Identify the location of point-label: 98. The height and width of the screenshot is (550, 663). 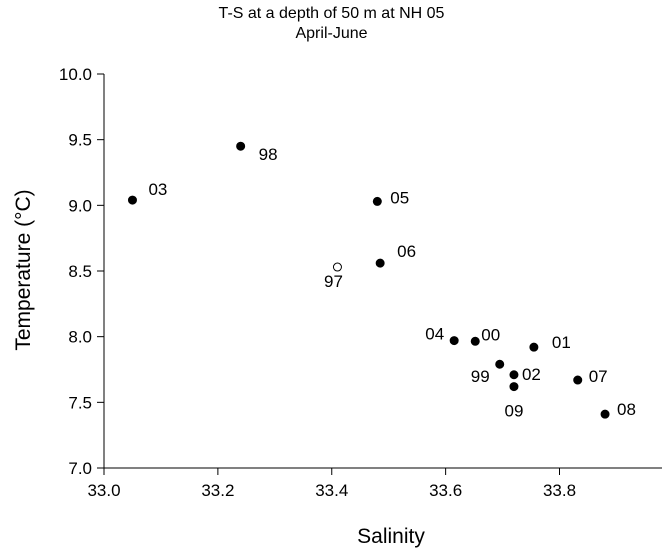
(268, 154).